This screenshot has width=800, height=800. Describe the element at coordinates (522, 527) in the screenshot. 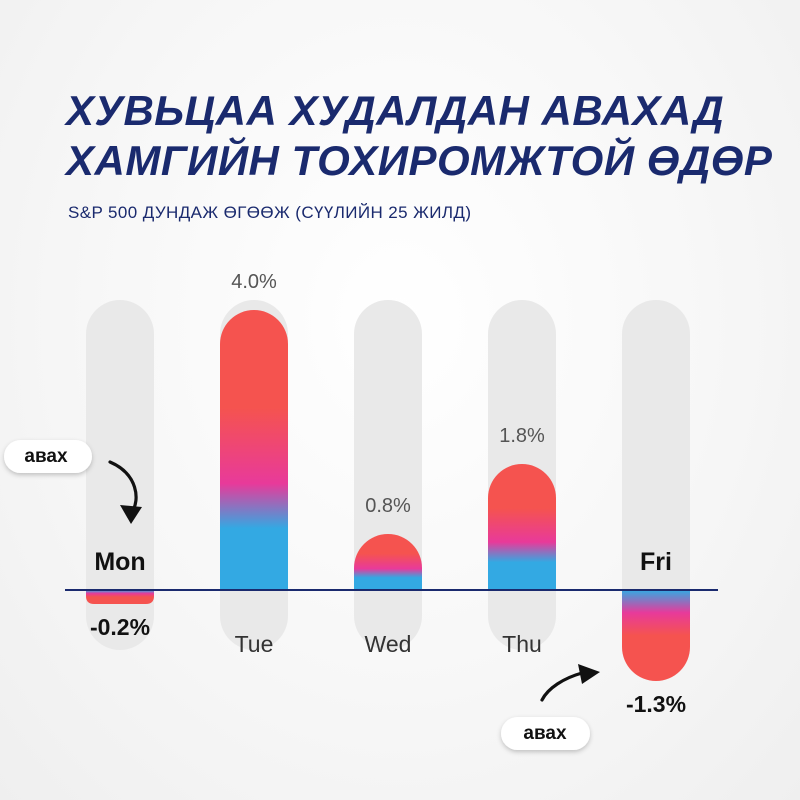

I see `bar-thu` at that location.